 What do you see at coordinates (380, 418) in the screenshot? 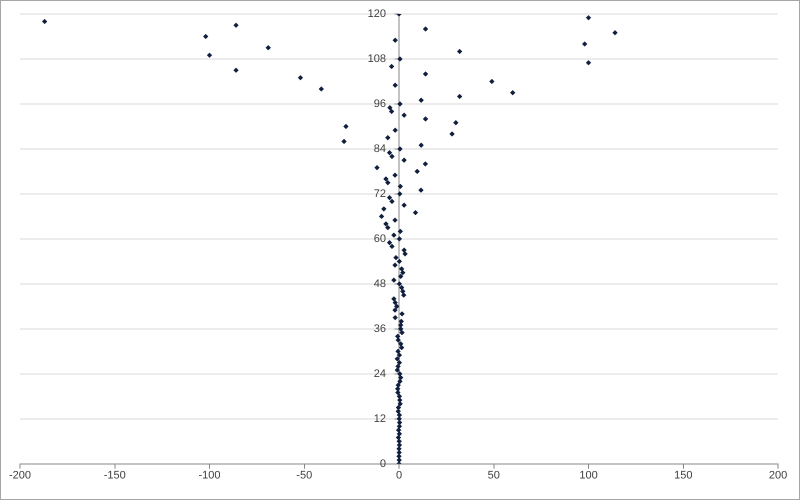
I see `y-tick-label: 12` at bounding box center [380, 418].